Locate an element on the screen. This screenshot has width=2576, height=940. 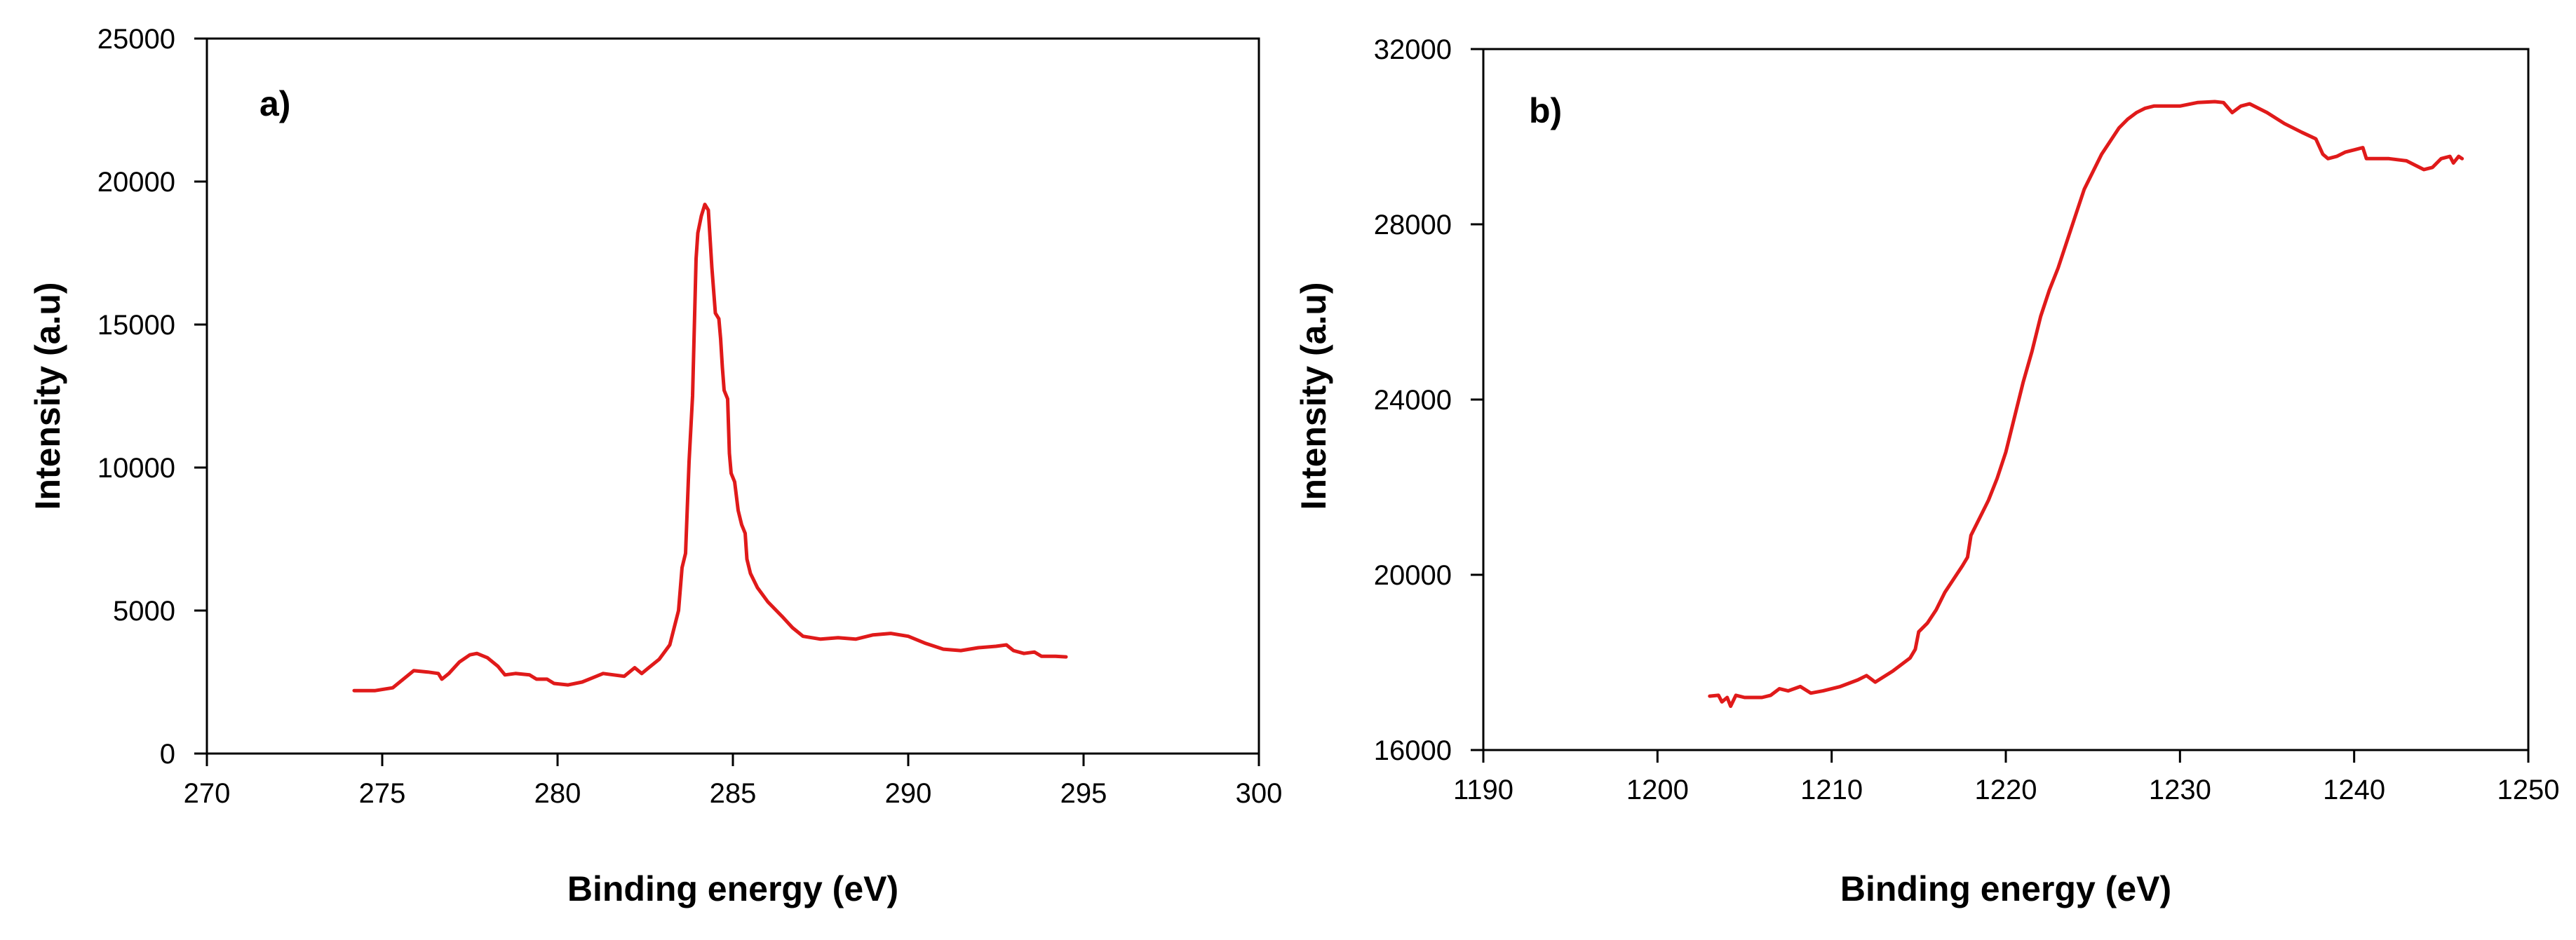
x-tick-label-a: 280 is located at coordinates (557, 793).